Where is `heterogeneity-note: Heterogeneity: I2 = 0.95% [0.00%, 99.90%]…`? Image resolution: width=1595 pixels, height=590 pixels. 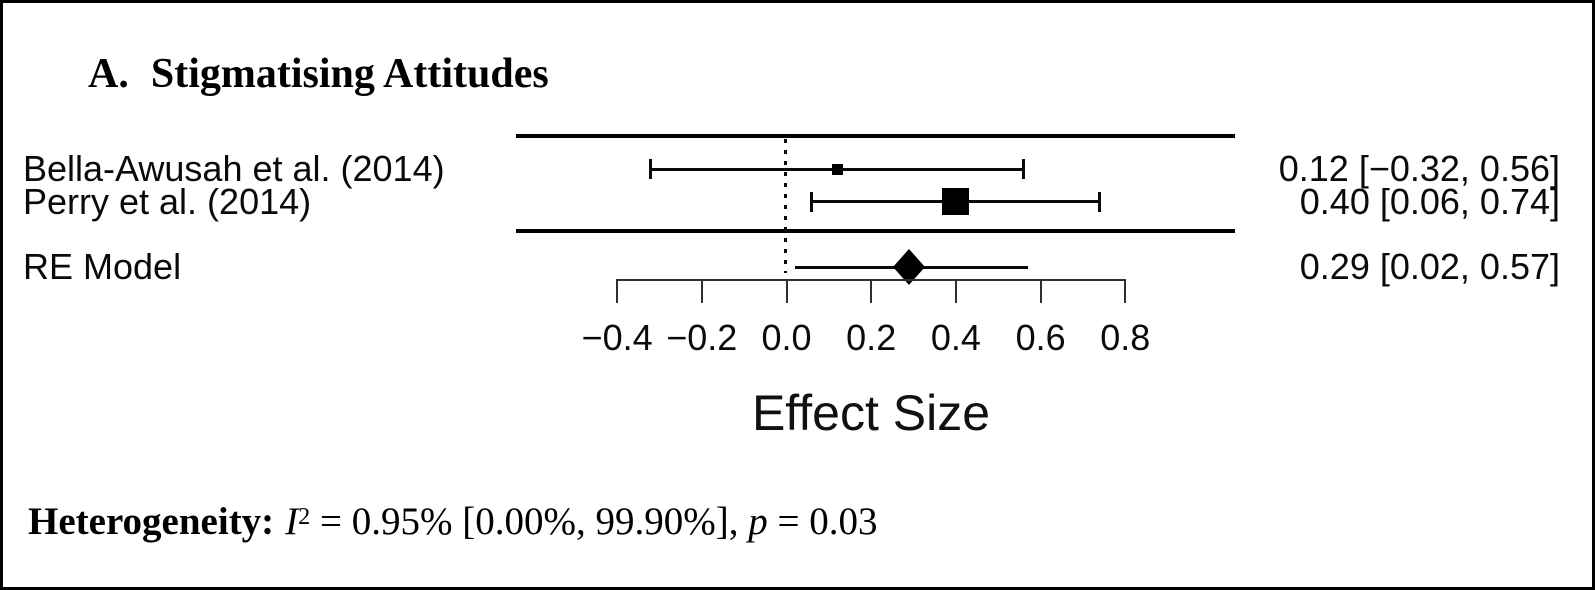
heterogeneity-note: Heterogeneity: I2 = 0.95% [0.00%, 99.90%]… is located at coordinates (452, 524).